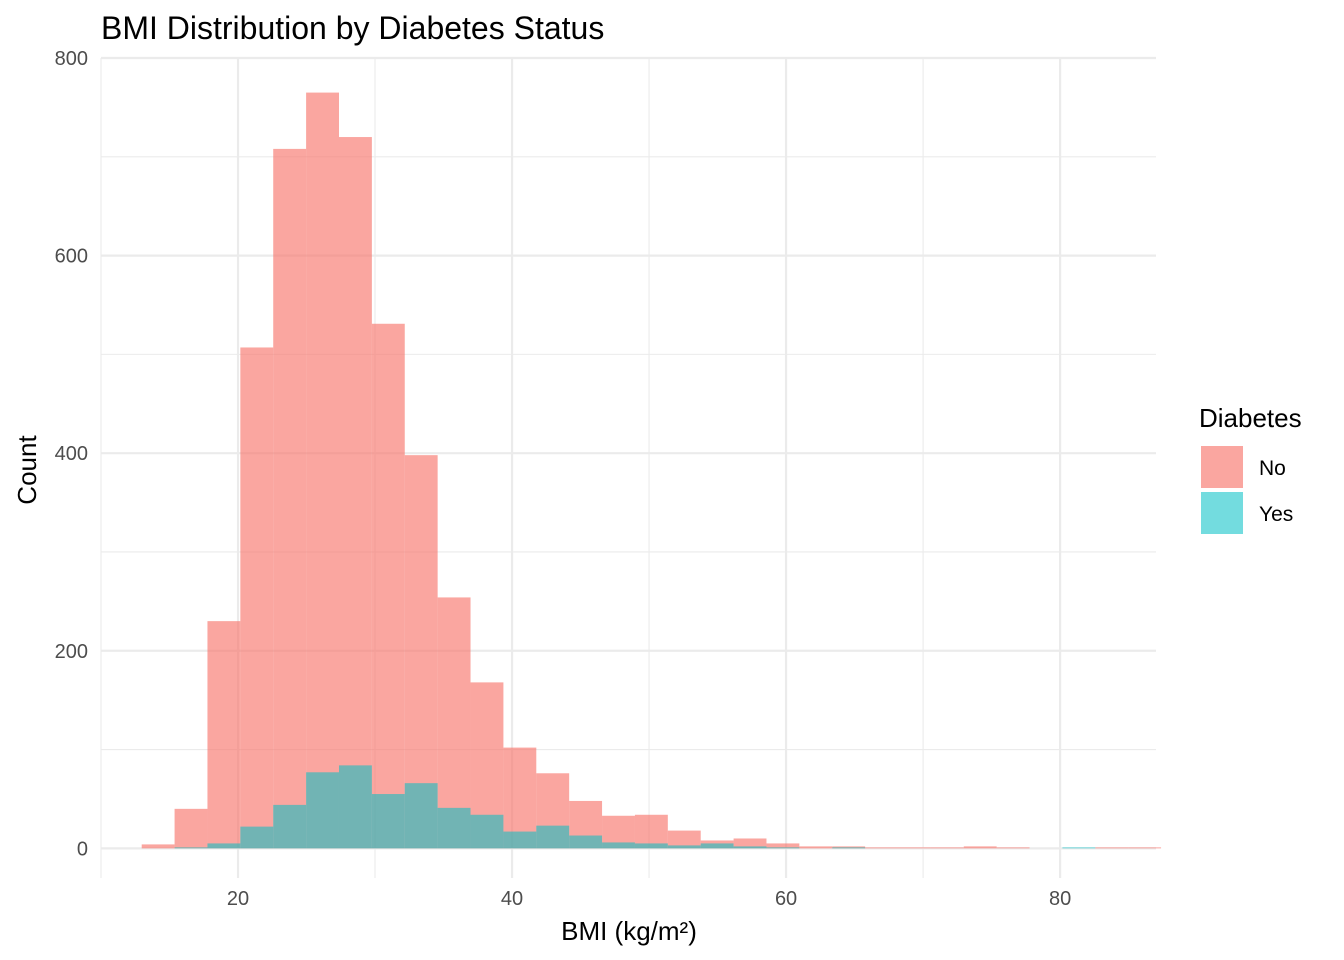 The height and width of the screenshot is (960, 1344). What do you see at coordinates (1272, 468) in the screenshot?
I see `legend-label-no: No` at bounding box center [1272, 468].